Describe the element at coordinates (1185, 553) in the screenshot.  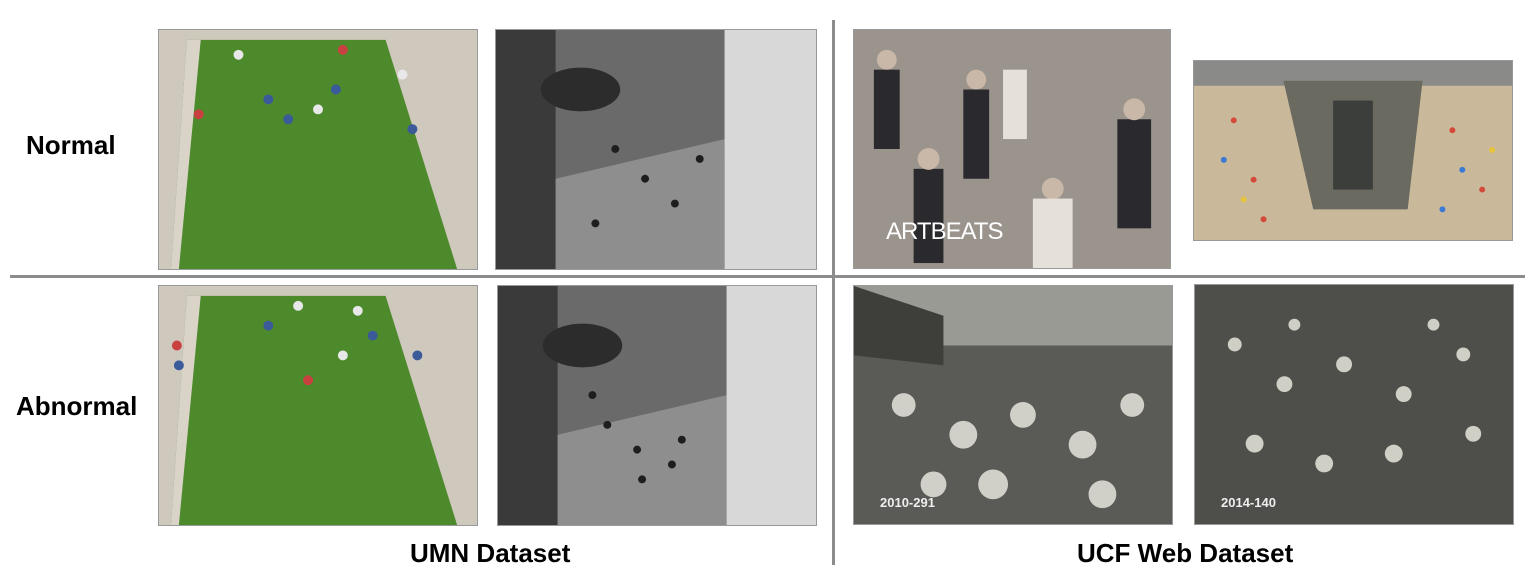
I see `caption-ucf-web-dataset: UCF Web Dataset` at that location.